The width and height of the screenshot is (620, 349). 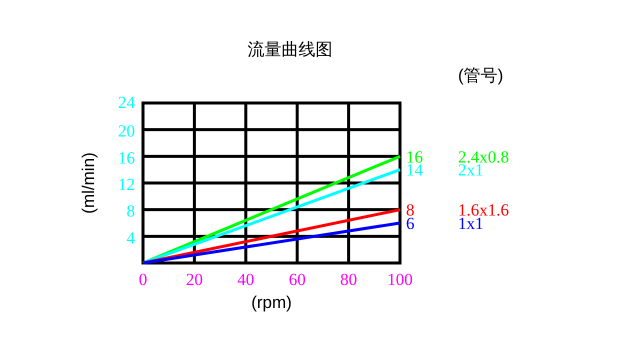 I want to click on y-axis-title: (ml/min), so click(x=88, y=183).